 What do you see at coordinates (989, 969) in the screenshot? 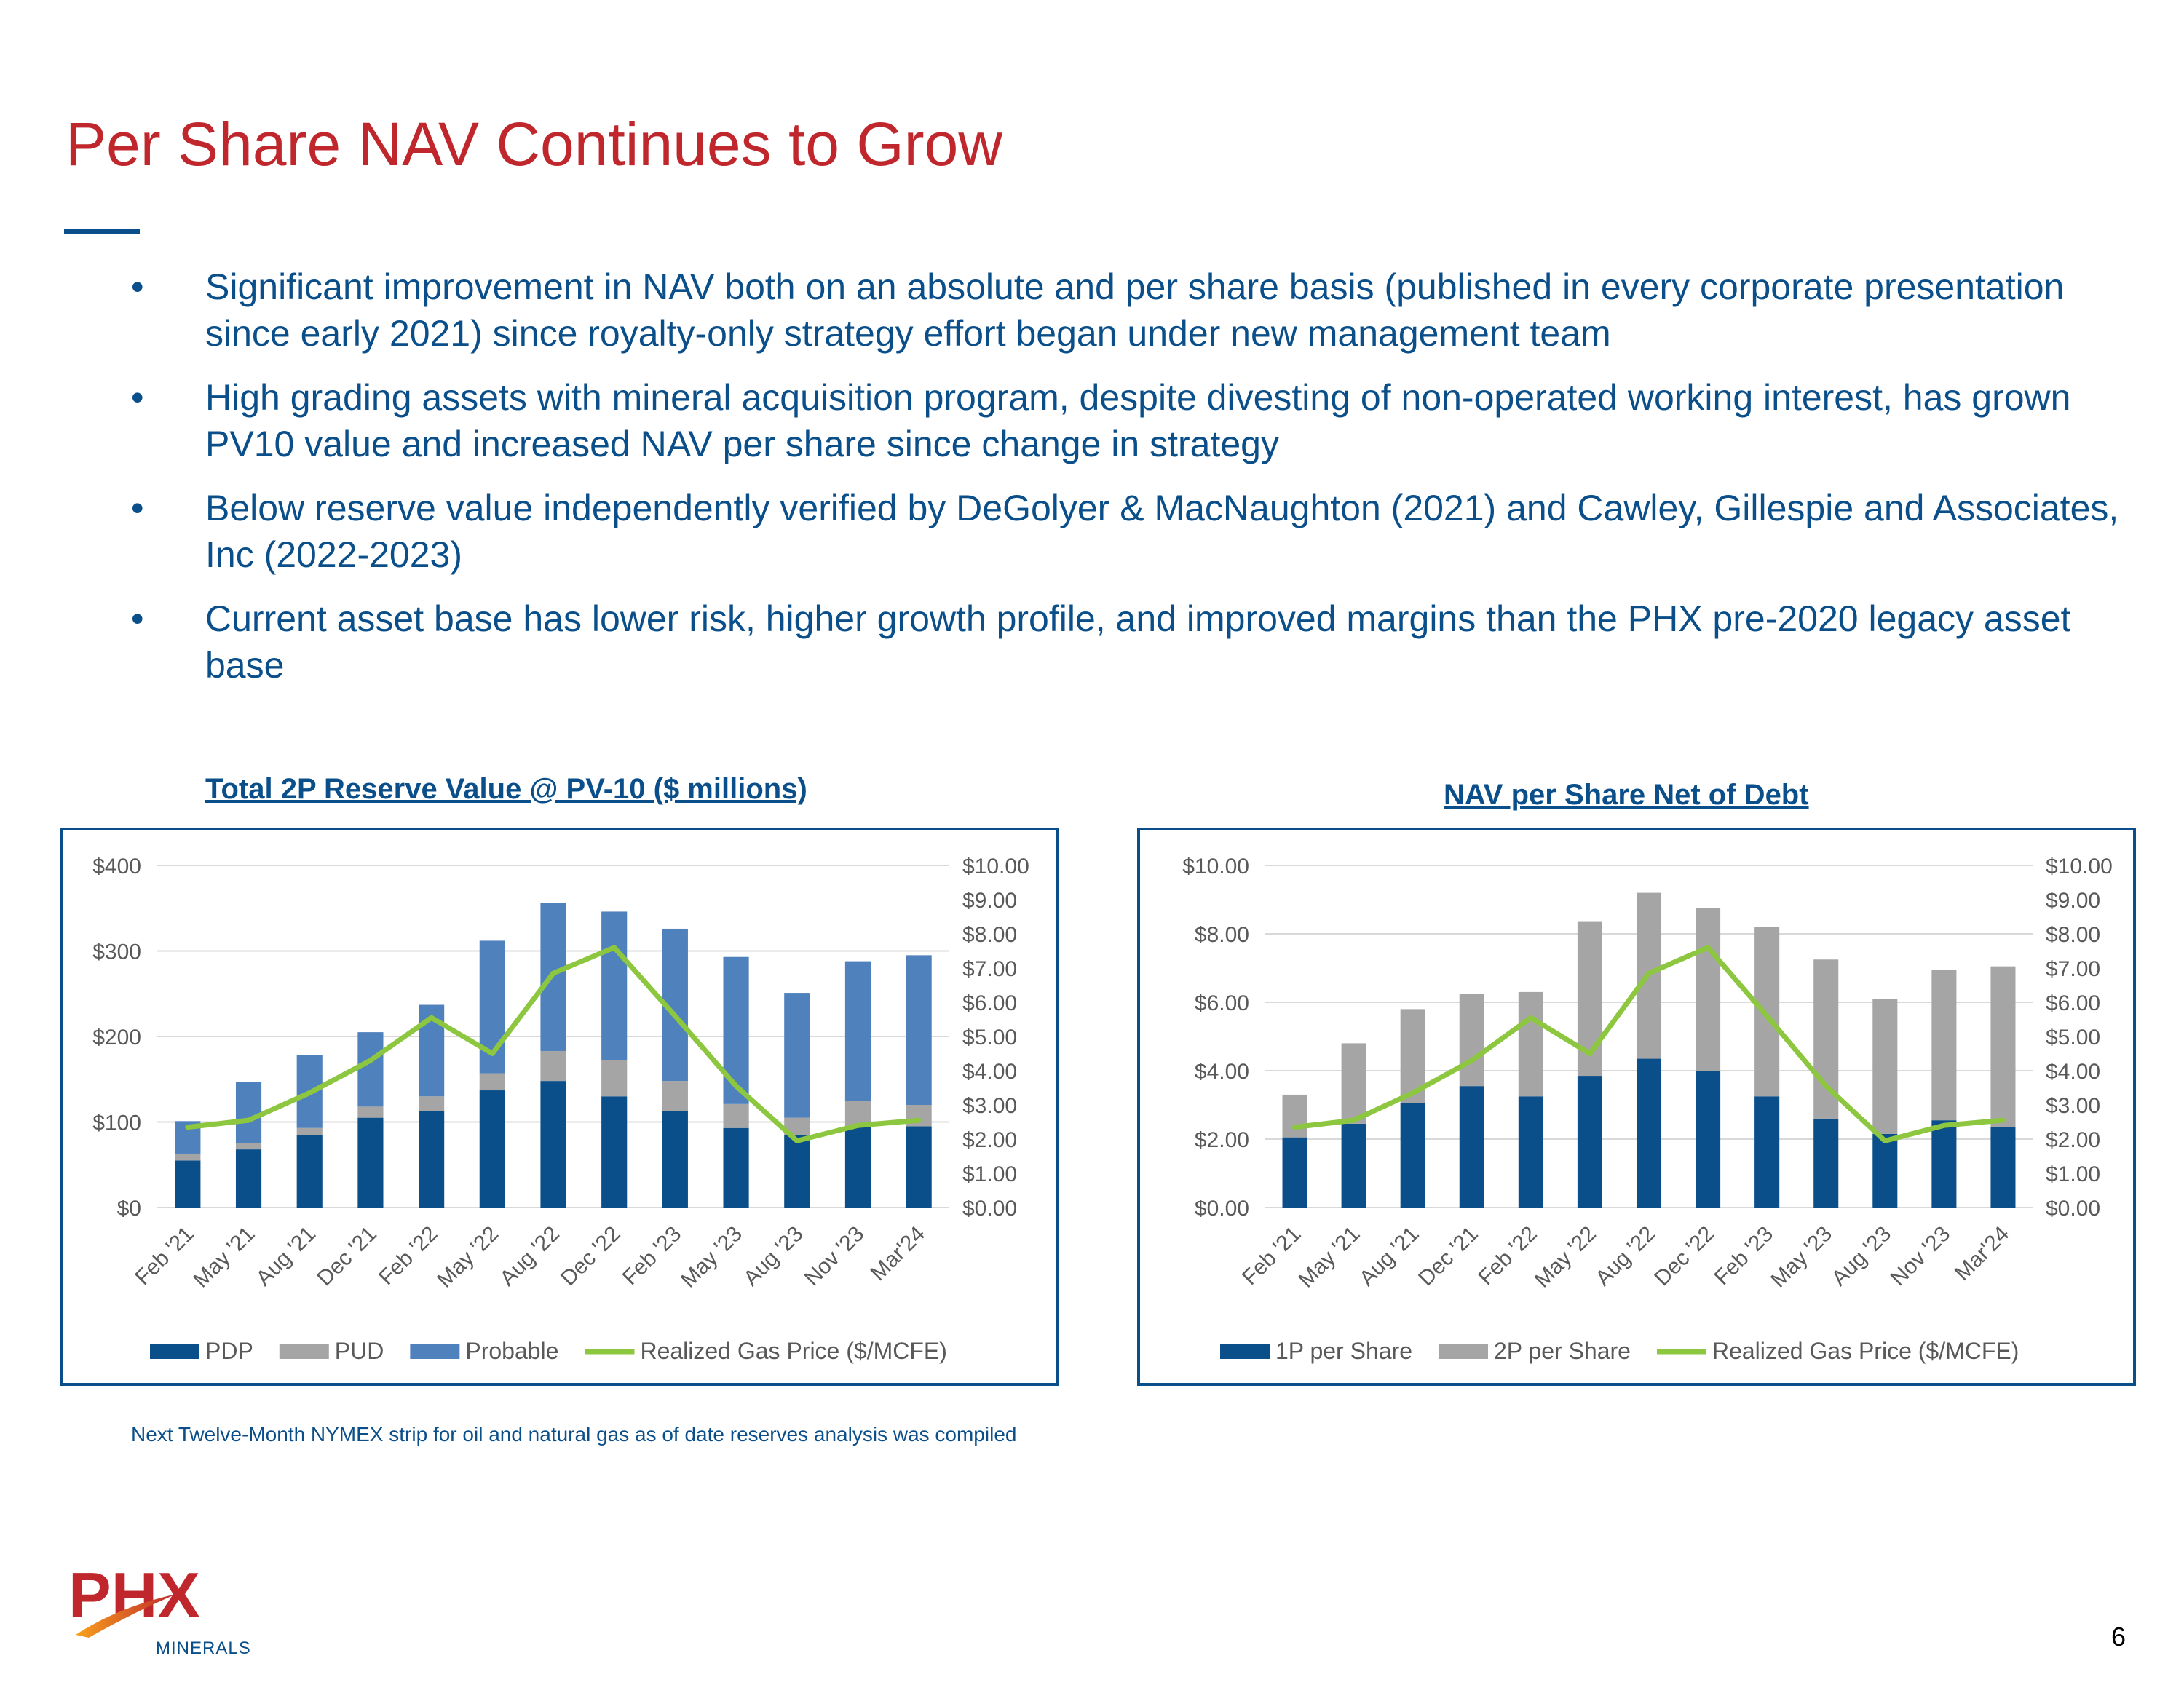
I see `y-right-tick-label: $7.00` at bounding box center [989, 969].